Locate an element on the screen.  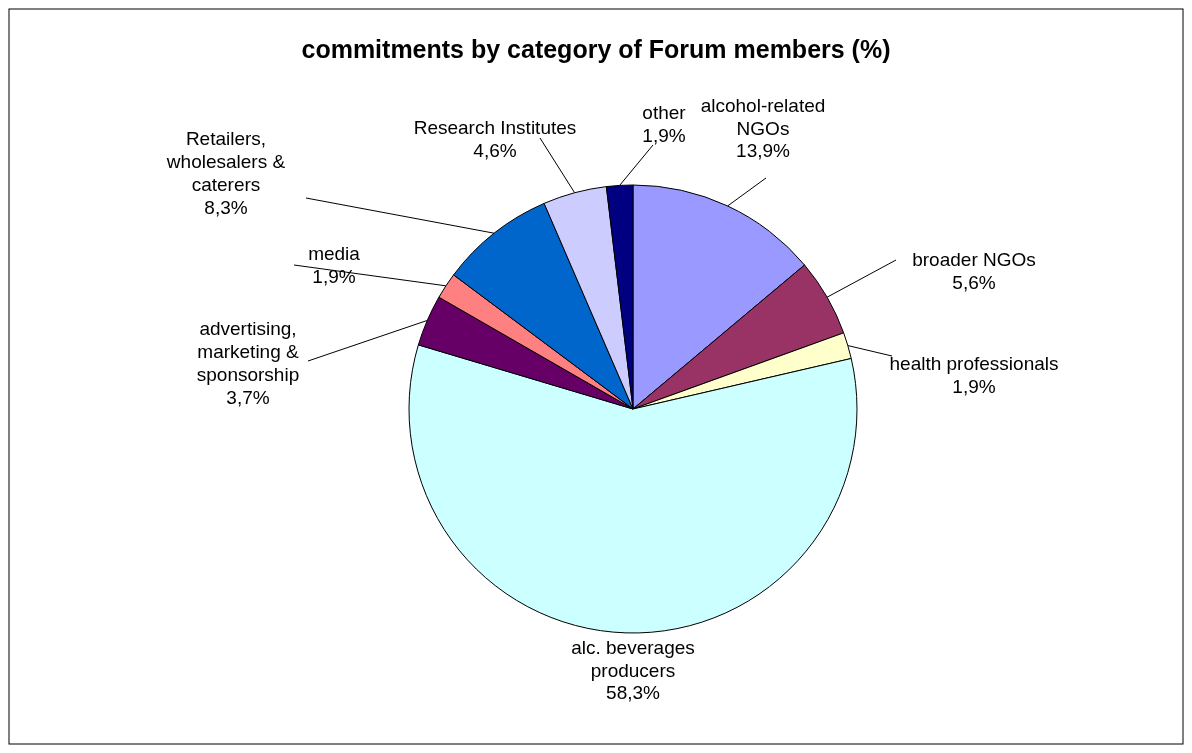
slice-label: alc. beverages producers is located at coordinates (633, 658).